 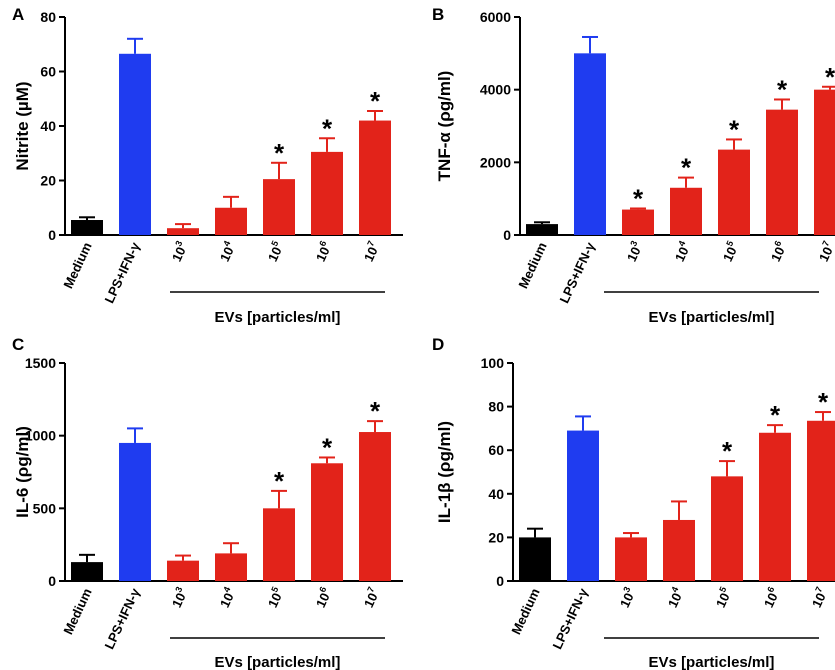 What do you see at coordinates (438, 344) in the screenshot?
I see `panel-letter: D` at bounding box center [438, 344].